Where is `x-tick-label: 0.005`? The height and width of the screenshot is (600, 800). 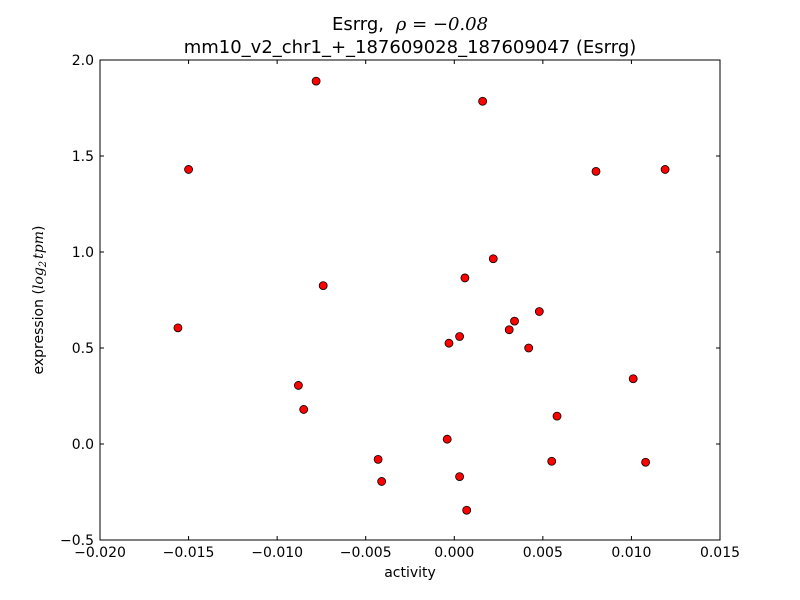
x-tick-label: 0.005 is located at coordinates (543, 553).